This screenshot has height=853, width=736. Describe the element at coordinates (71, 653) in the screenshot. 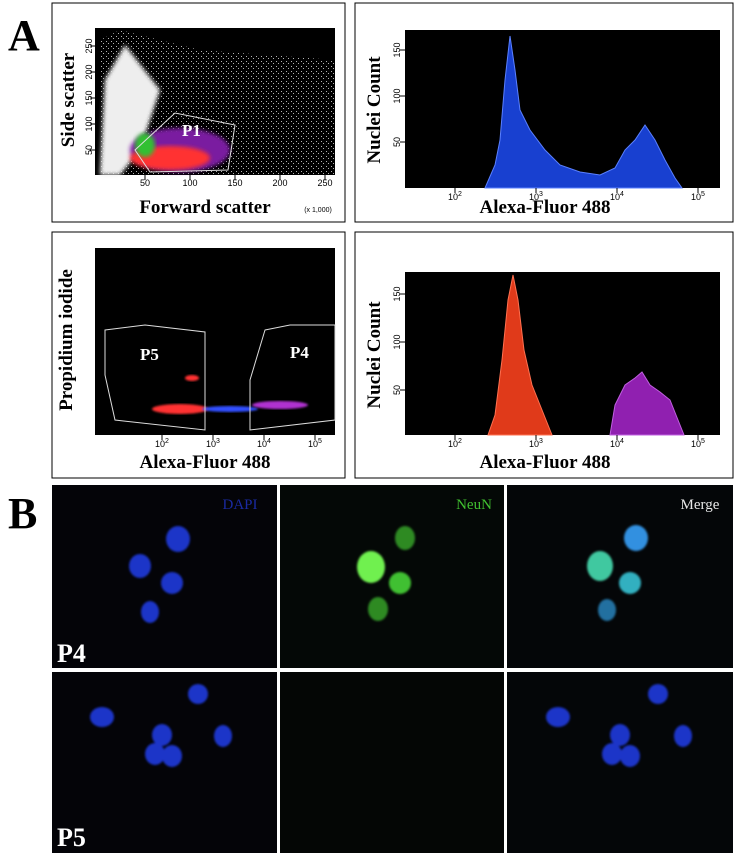

I see `row-label: P4` at that location.